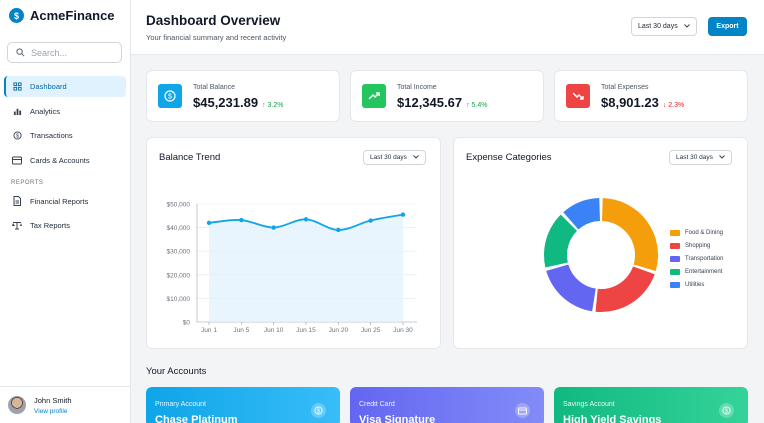 The width and height of the screenshot is (764, 423). I want to click on account-name: Chase Platinum, so click(196, 418).